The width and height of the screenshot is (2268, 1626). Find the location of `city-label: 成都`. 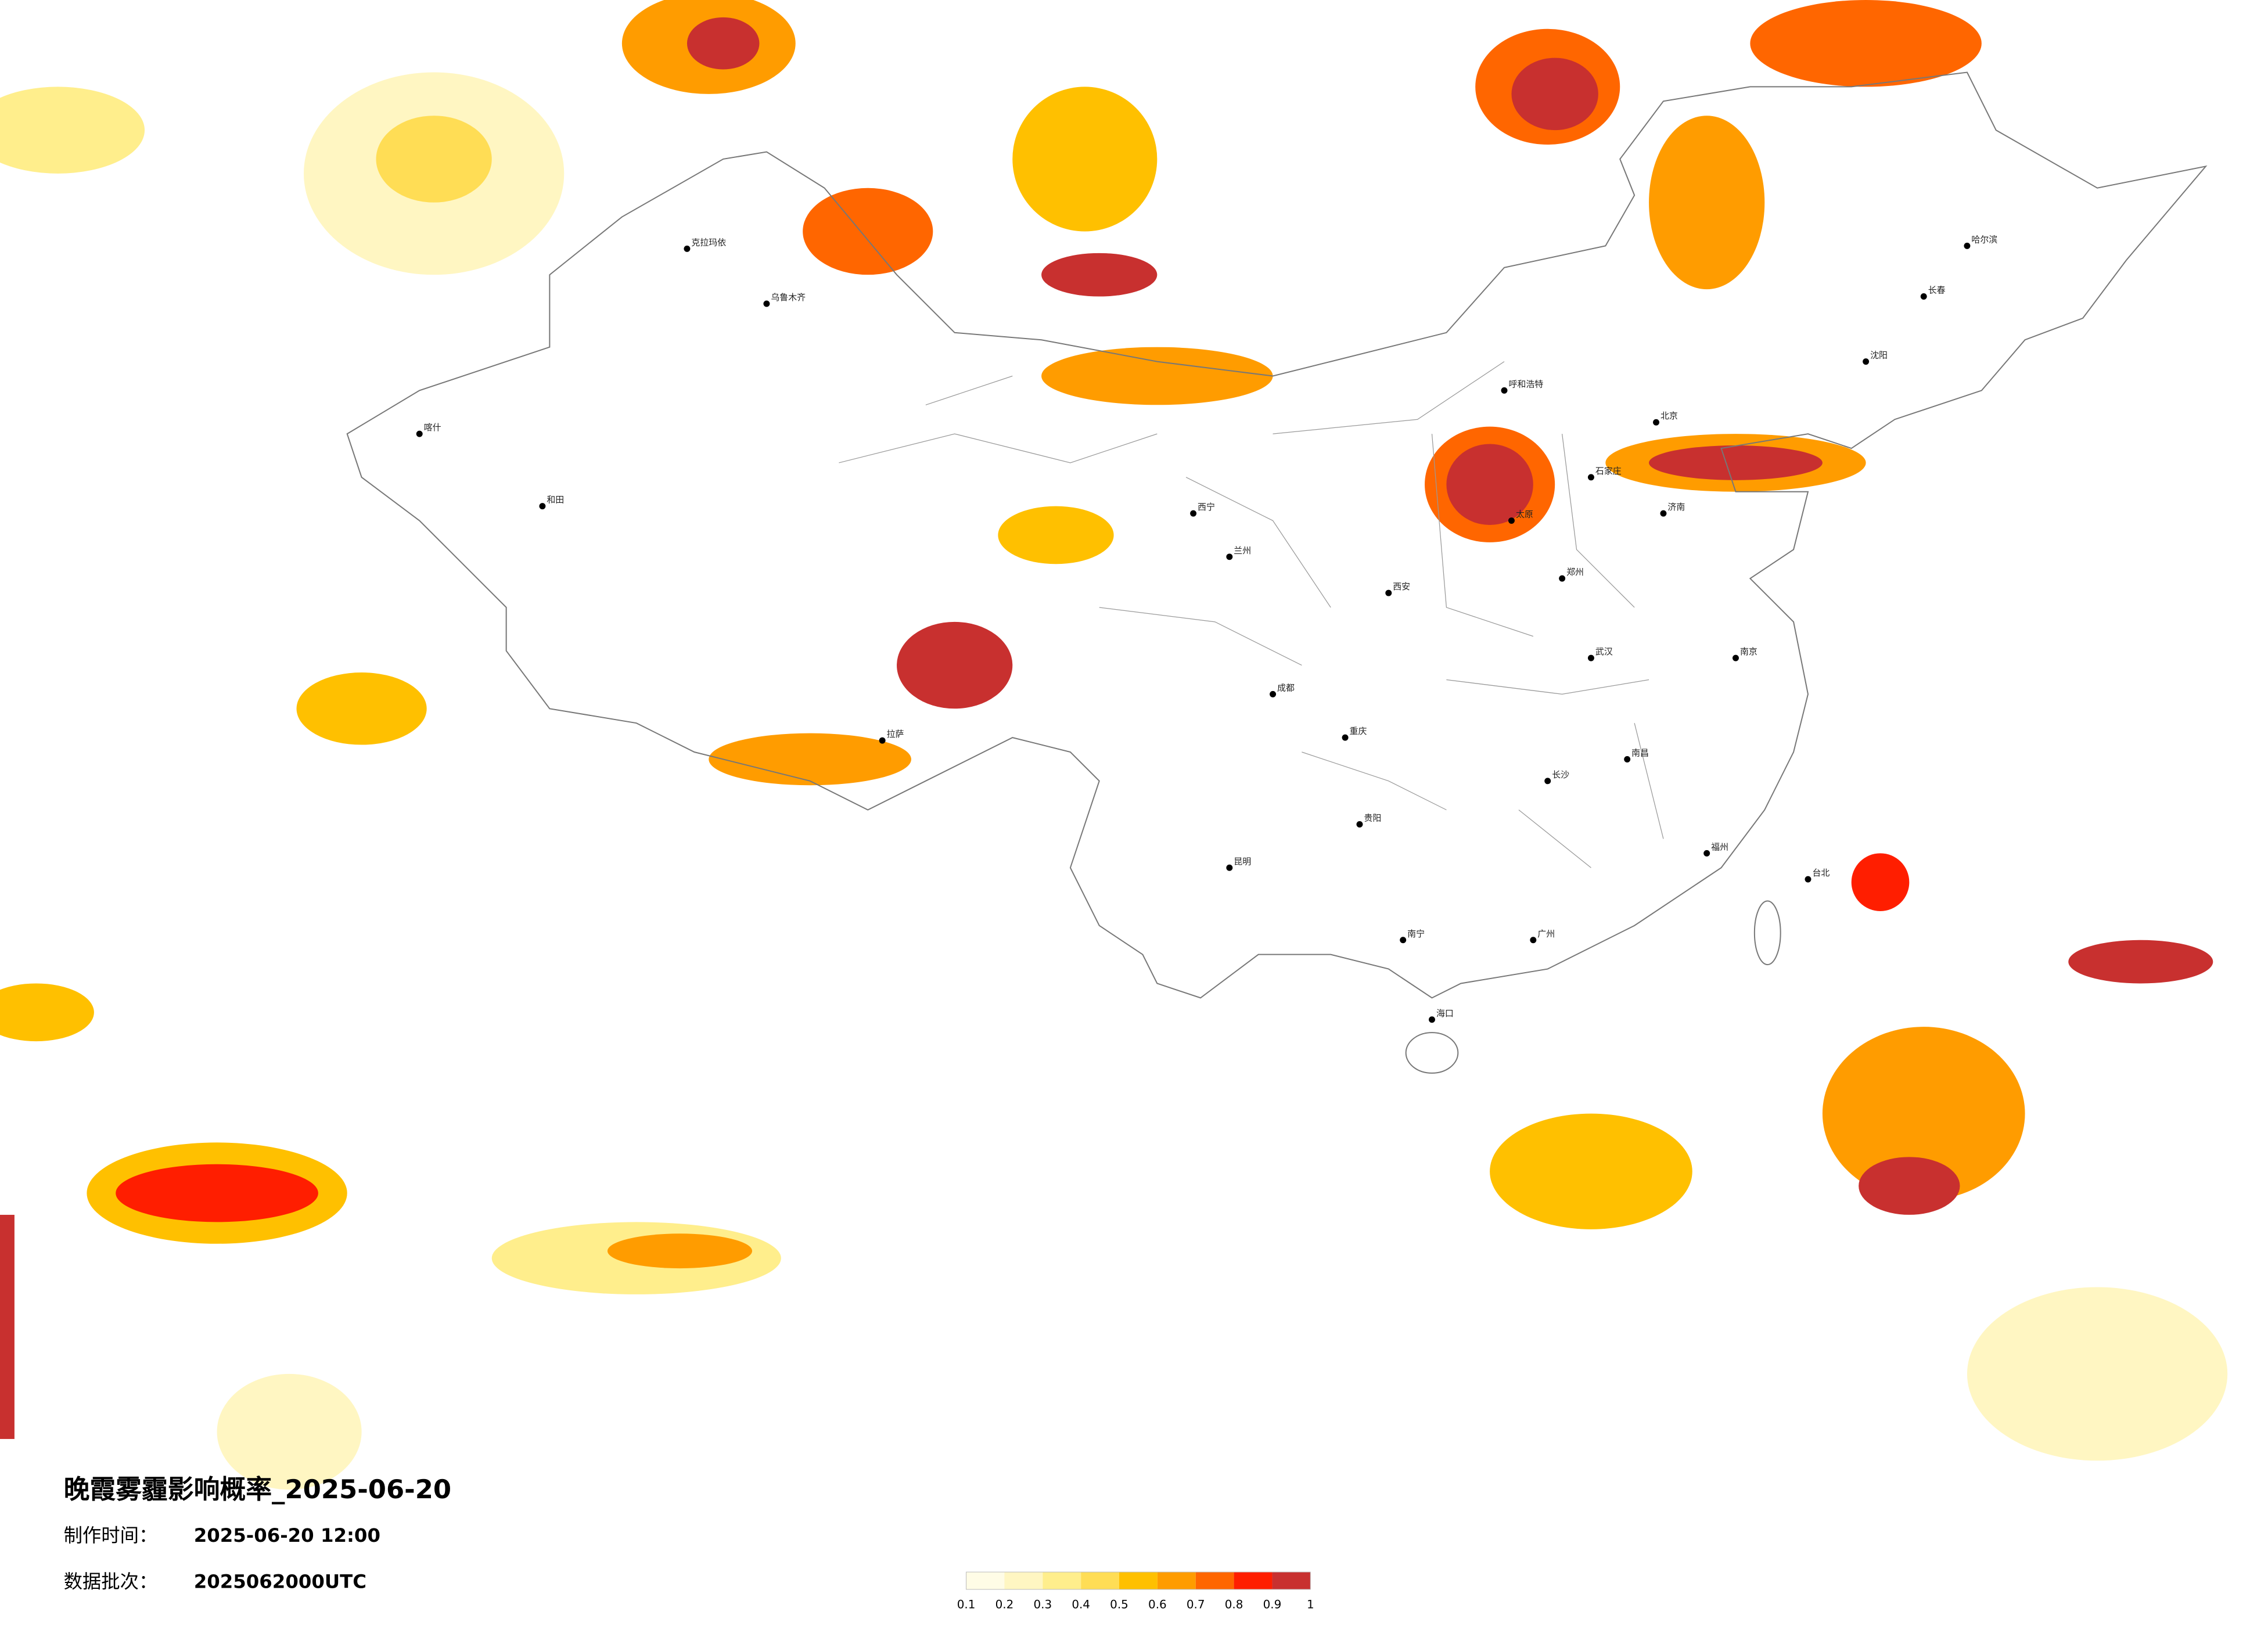

city-label: 成都 is located at coordinates (1286, 687).